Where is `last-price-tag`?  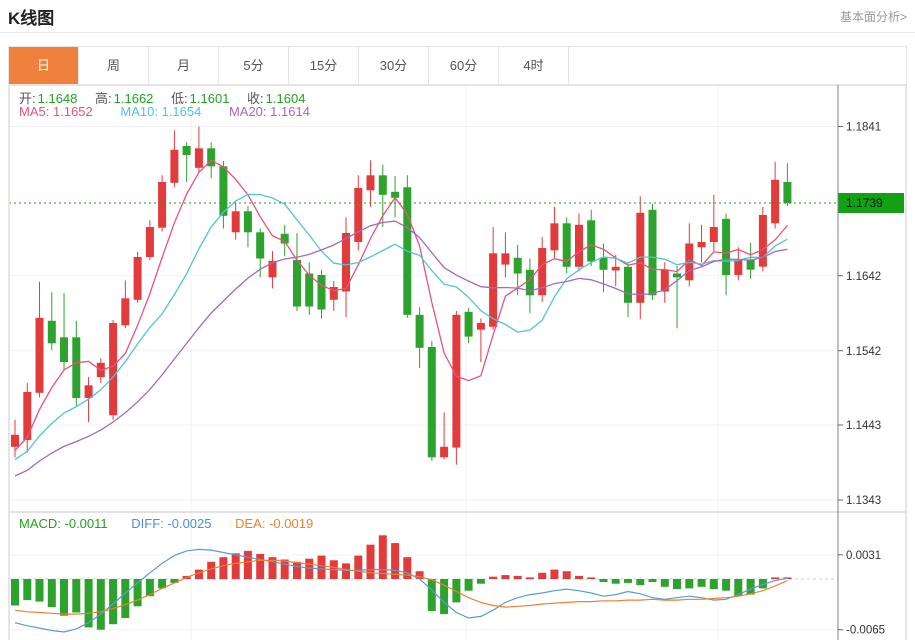
last-price-tag is located at coordinates (871, 203).